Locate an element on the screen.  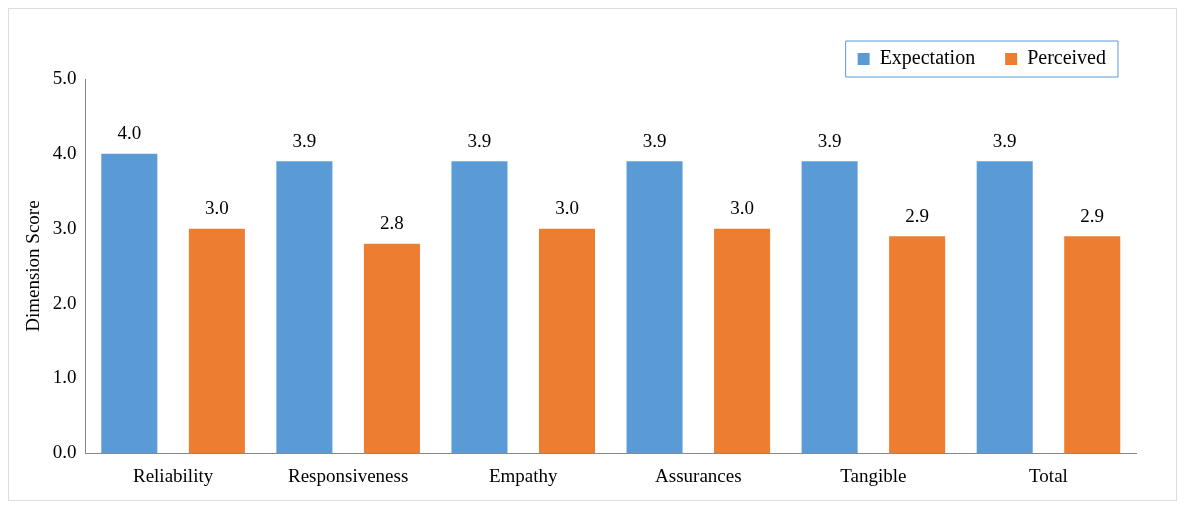
y-tick-label: 2.0 is located at coordinates (64, 302).